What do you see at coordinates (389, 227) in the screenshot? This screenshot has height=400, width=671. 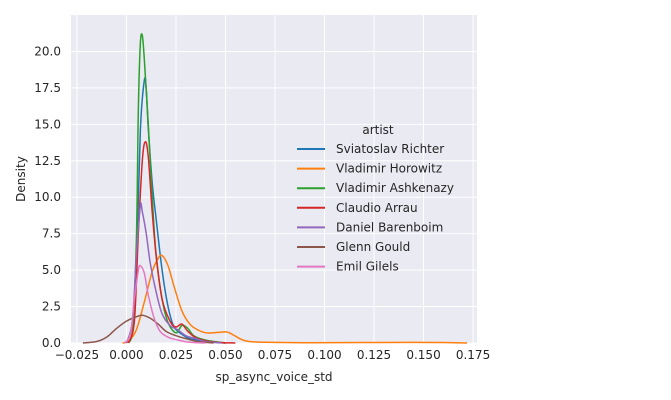 I see `legend-label-daniel-barenboim: Daniel Barenboim` at bounding box center [389, 227].